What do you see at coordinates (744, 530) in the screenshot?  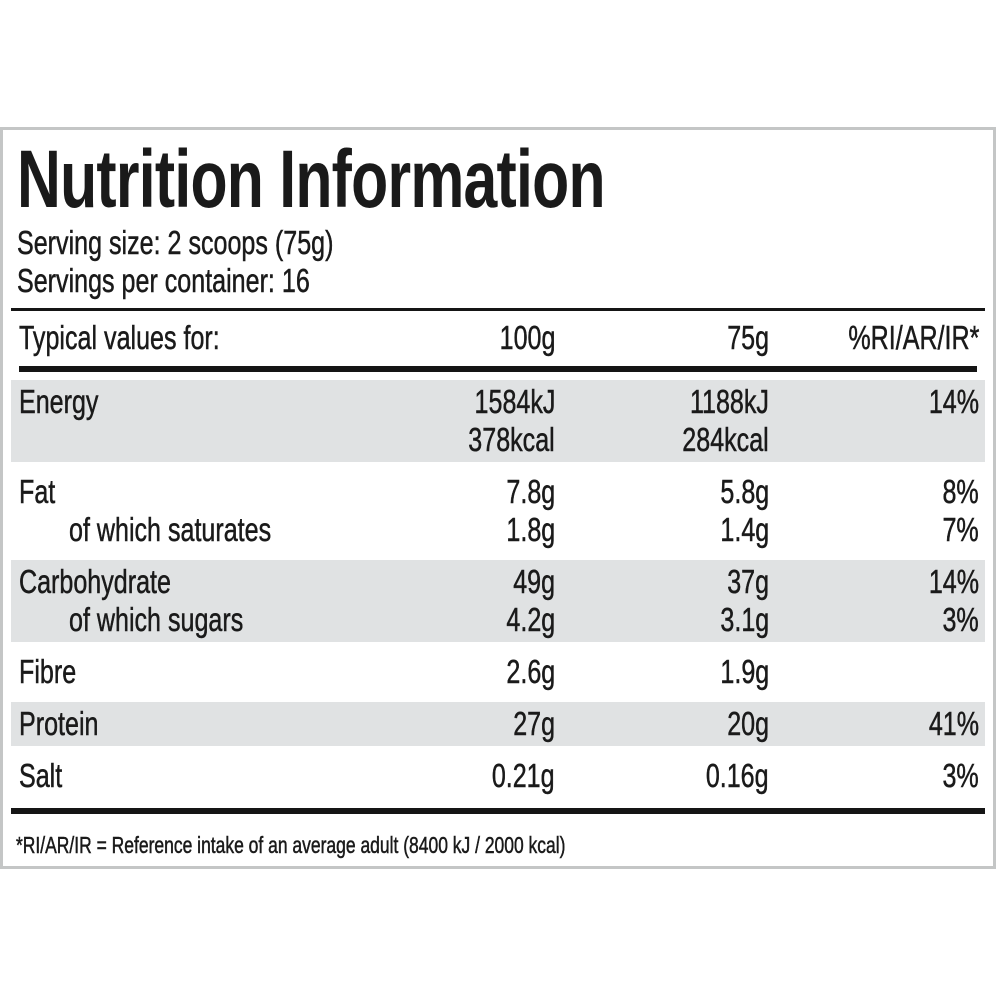 I see `value-75g-cell-text: 1.4g` at bounding box center [744, 530].